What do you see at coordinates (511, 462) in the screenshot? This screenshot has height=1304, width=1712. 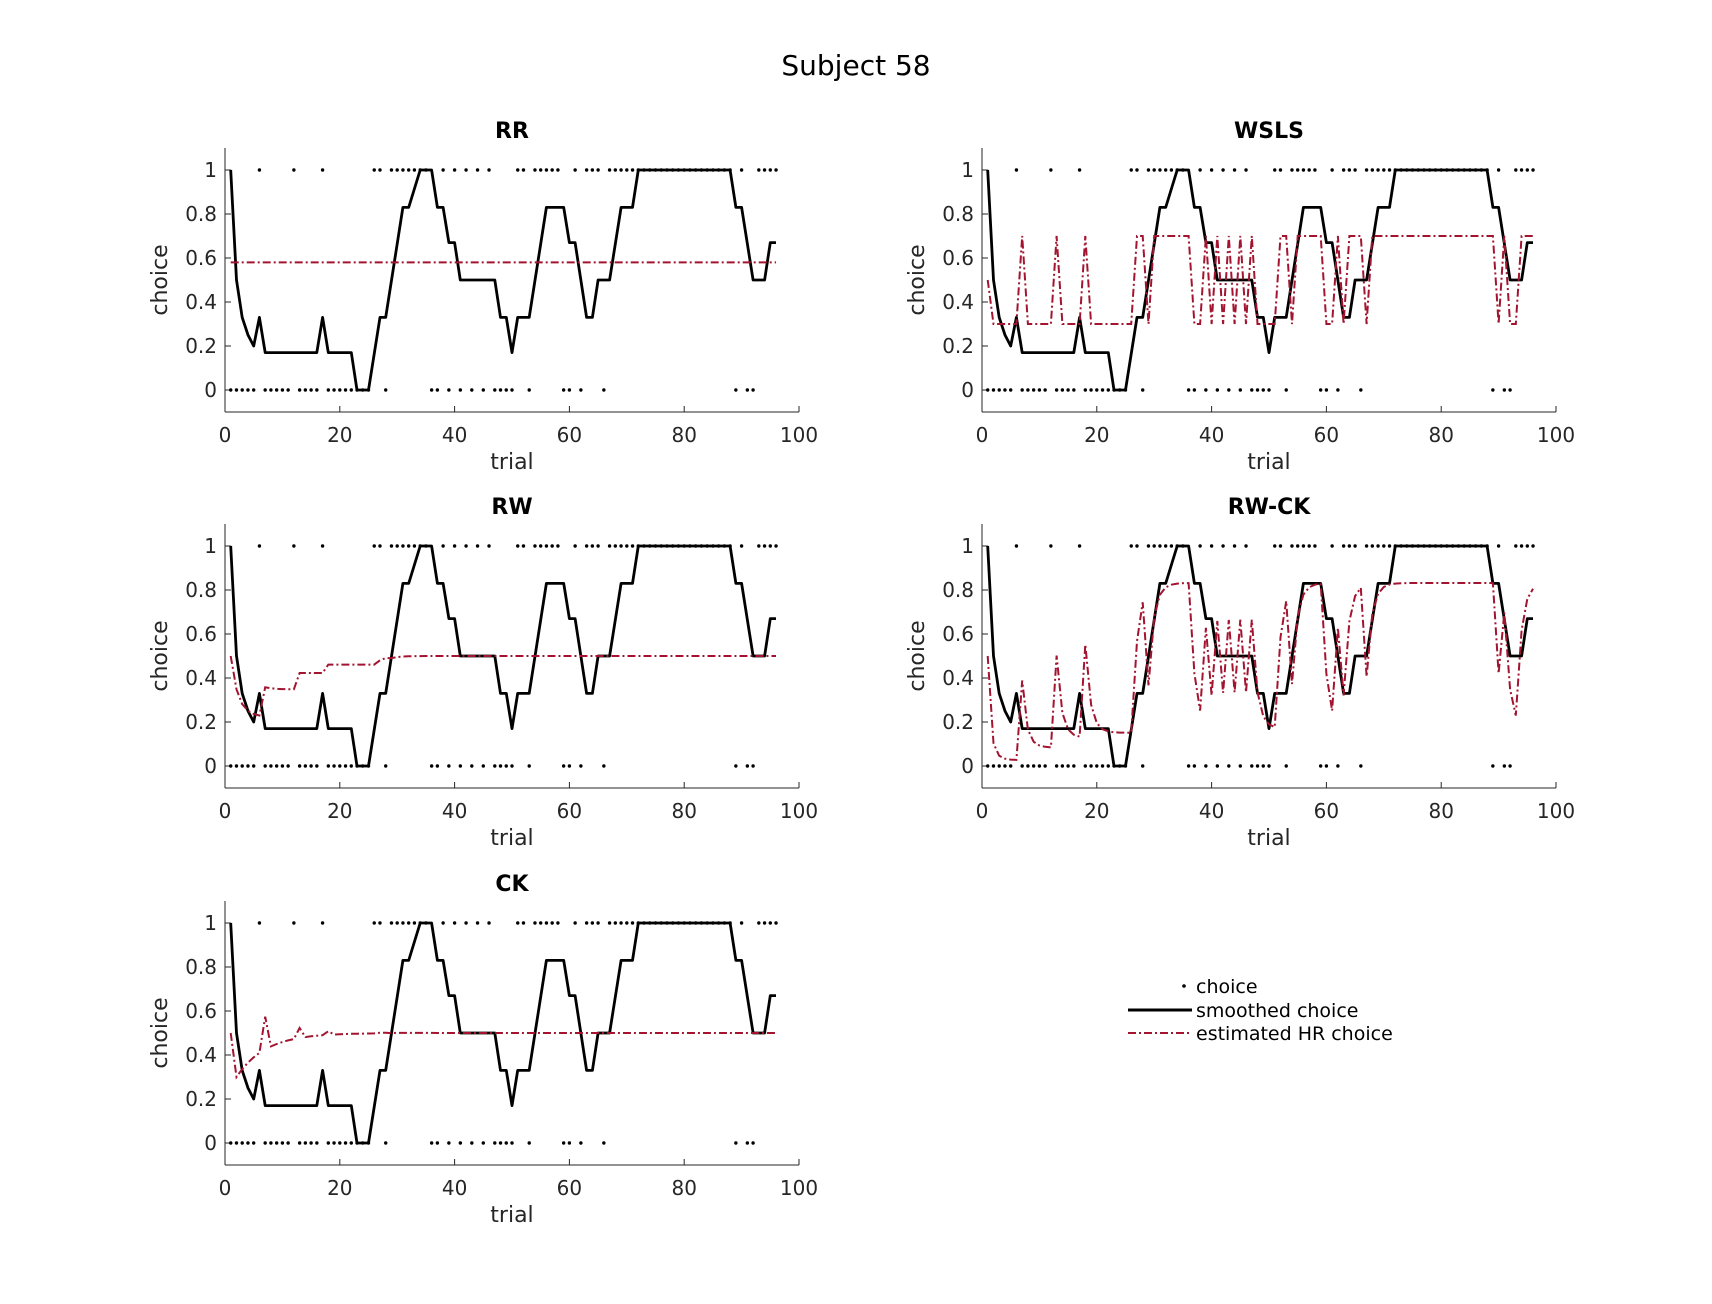 I see `x-axis-label: trial` at bounding box center [511, 462].